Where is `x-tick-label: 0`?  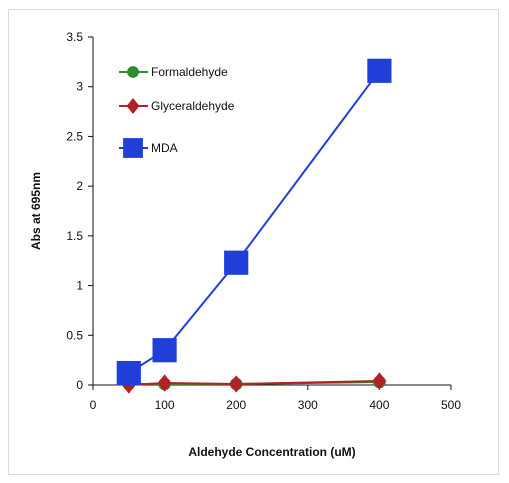 x-tick-label: 0 is located at coordinates (93, 405).